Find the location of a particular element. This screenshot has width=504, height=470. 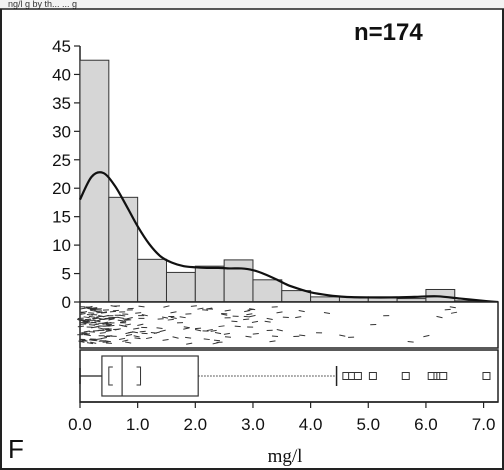

x-tick-label: 4.0 is located at coordinates (311, 424).